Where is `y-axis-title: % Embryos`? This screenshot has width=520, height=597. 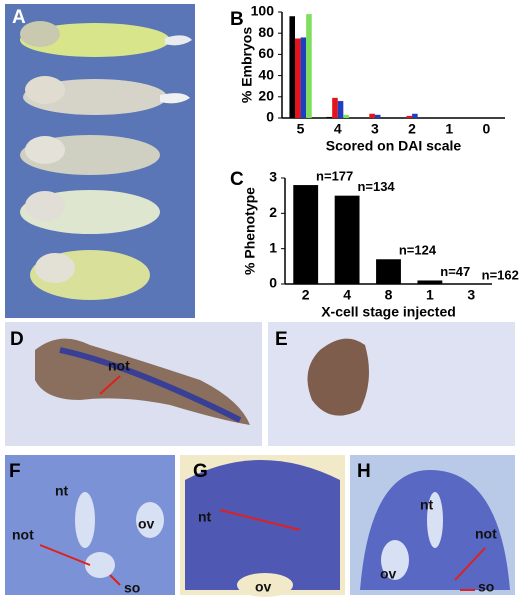
y-axis-title: % Embryos is located at coordinates (247, 65).